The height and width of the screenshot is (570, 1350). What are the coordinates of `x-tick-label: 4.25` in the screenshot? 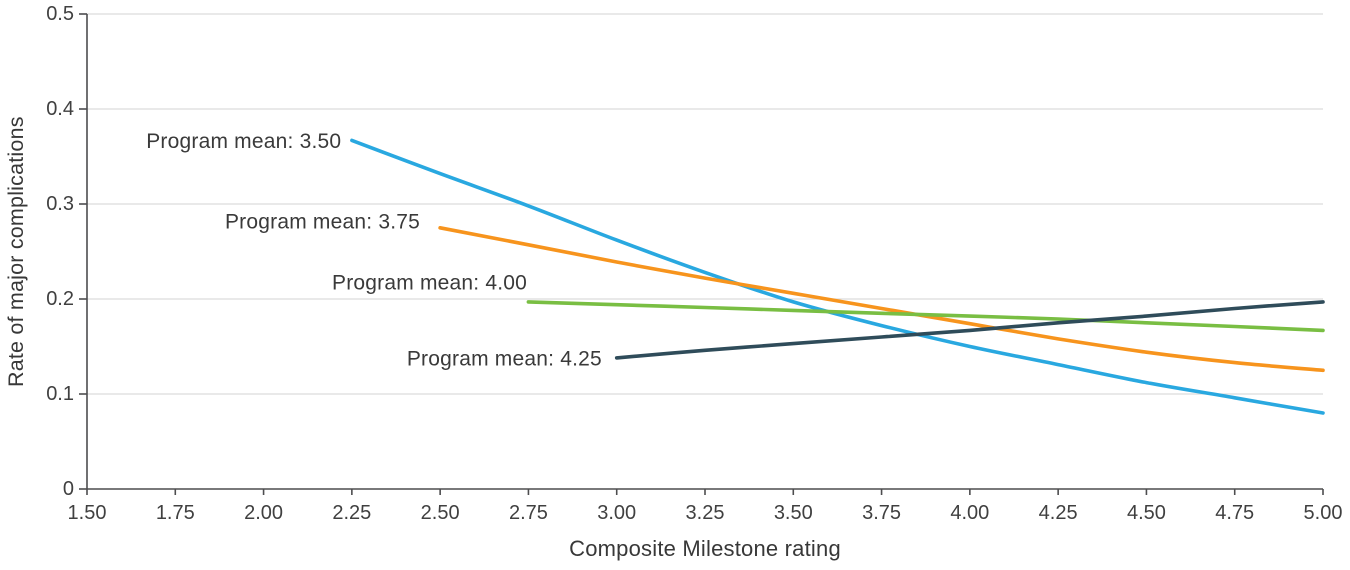 It's located at (1058, 513).